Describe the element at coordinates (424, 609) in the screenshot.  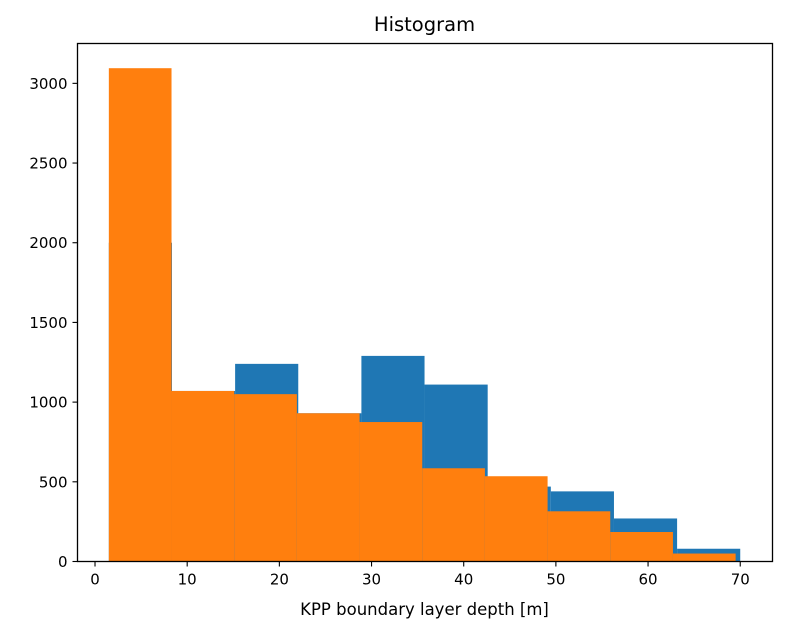
I see `x-axis-label: KPP boundary layer depth [m]` at that location.